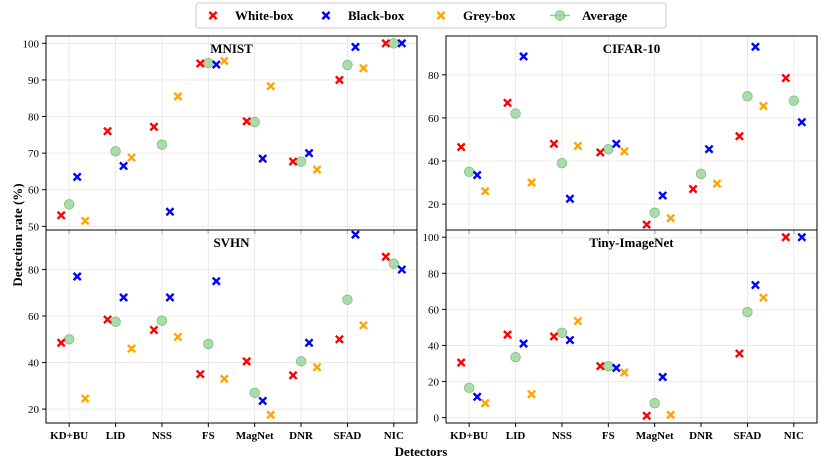 Image resolution: width=830 pixels, height=470 pixels. Describe the element at coordinates (434, 274) in the screenshot. I see `y-tick-label: 80` at that location.